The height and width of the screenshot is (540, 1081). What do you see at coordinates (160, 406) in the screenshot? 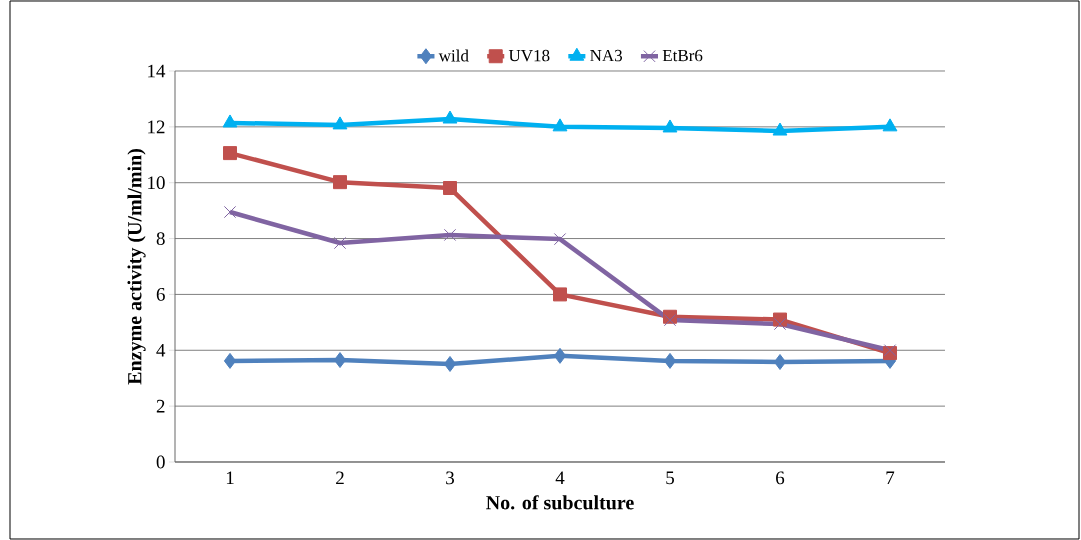
I see `y-tick-label: 2` at bounding box center [160, 406].